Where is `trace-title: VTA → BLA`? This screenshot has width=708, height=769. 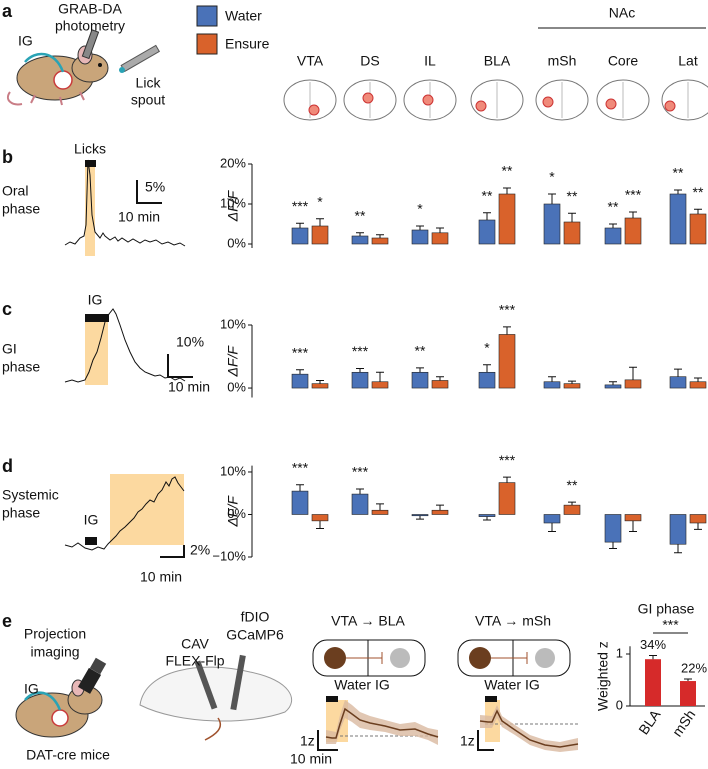
trace-title: VTA → BLA is located at coordinates (368, 621).